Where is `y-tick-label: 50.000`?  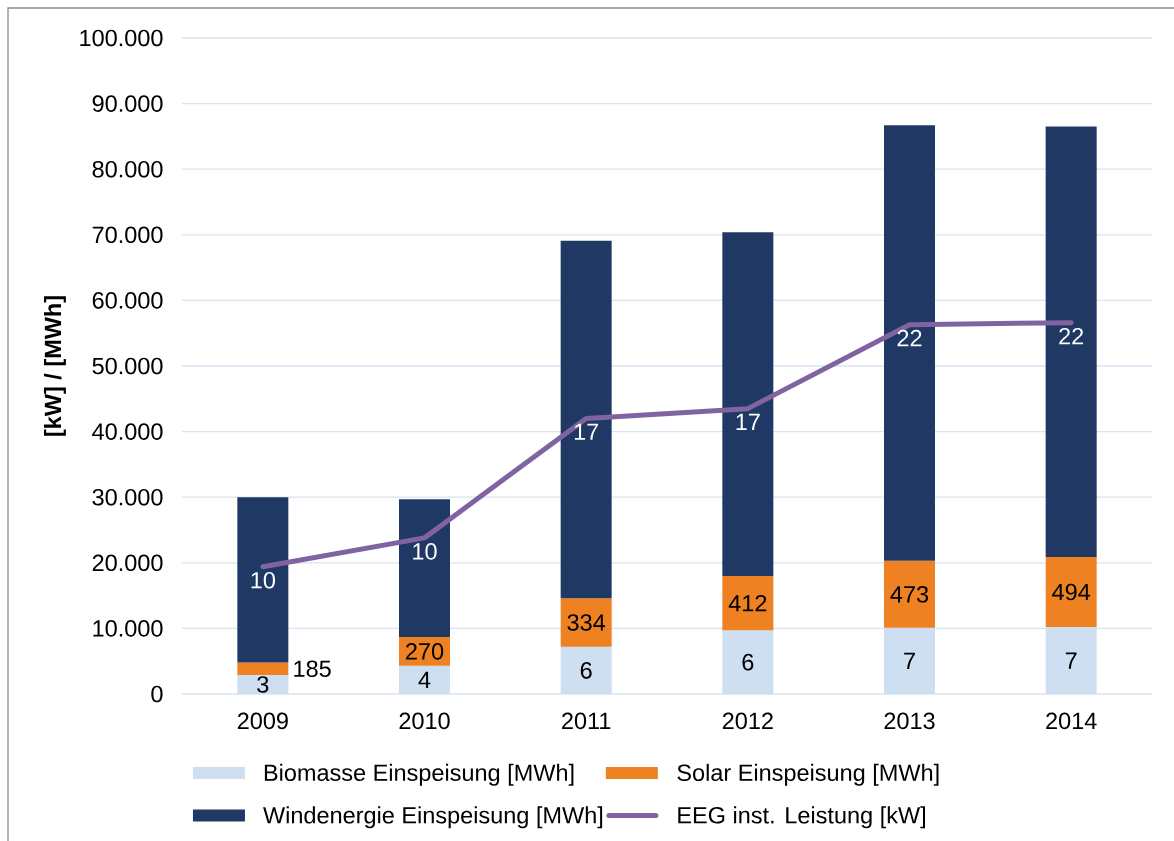
y-tick-label: 50.000 is located at coordinates (127, 366).